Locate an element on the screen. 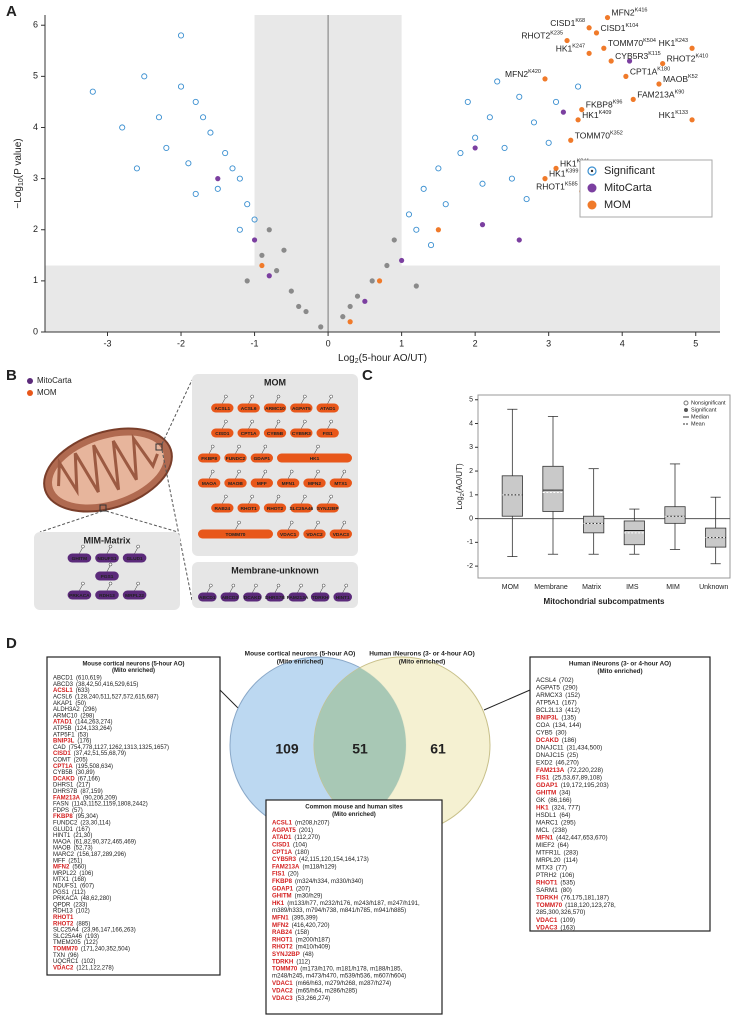 This screenshot has height=1018, width=742. list-item: FAM213A (90,206,209) is located at coordinates (85, 798).